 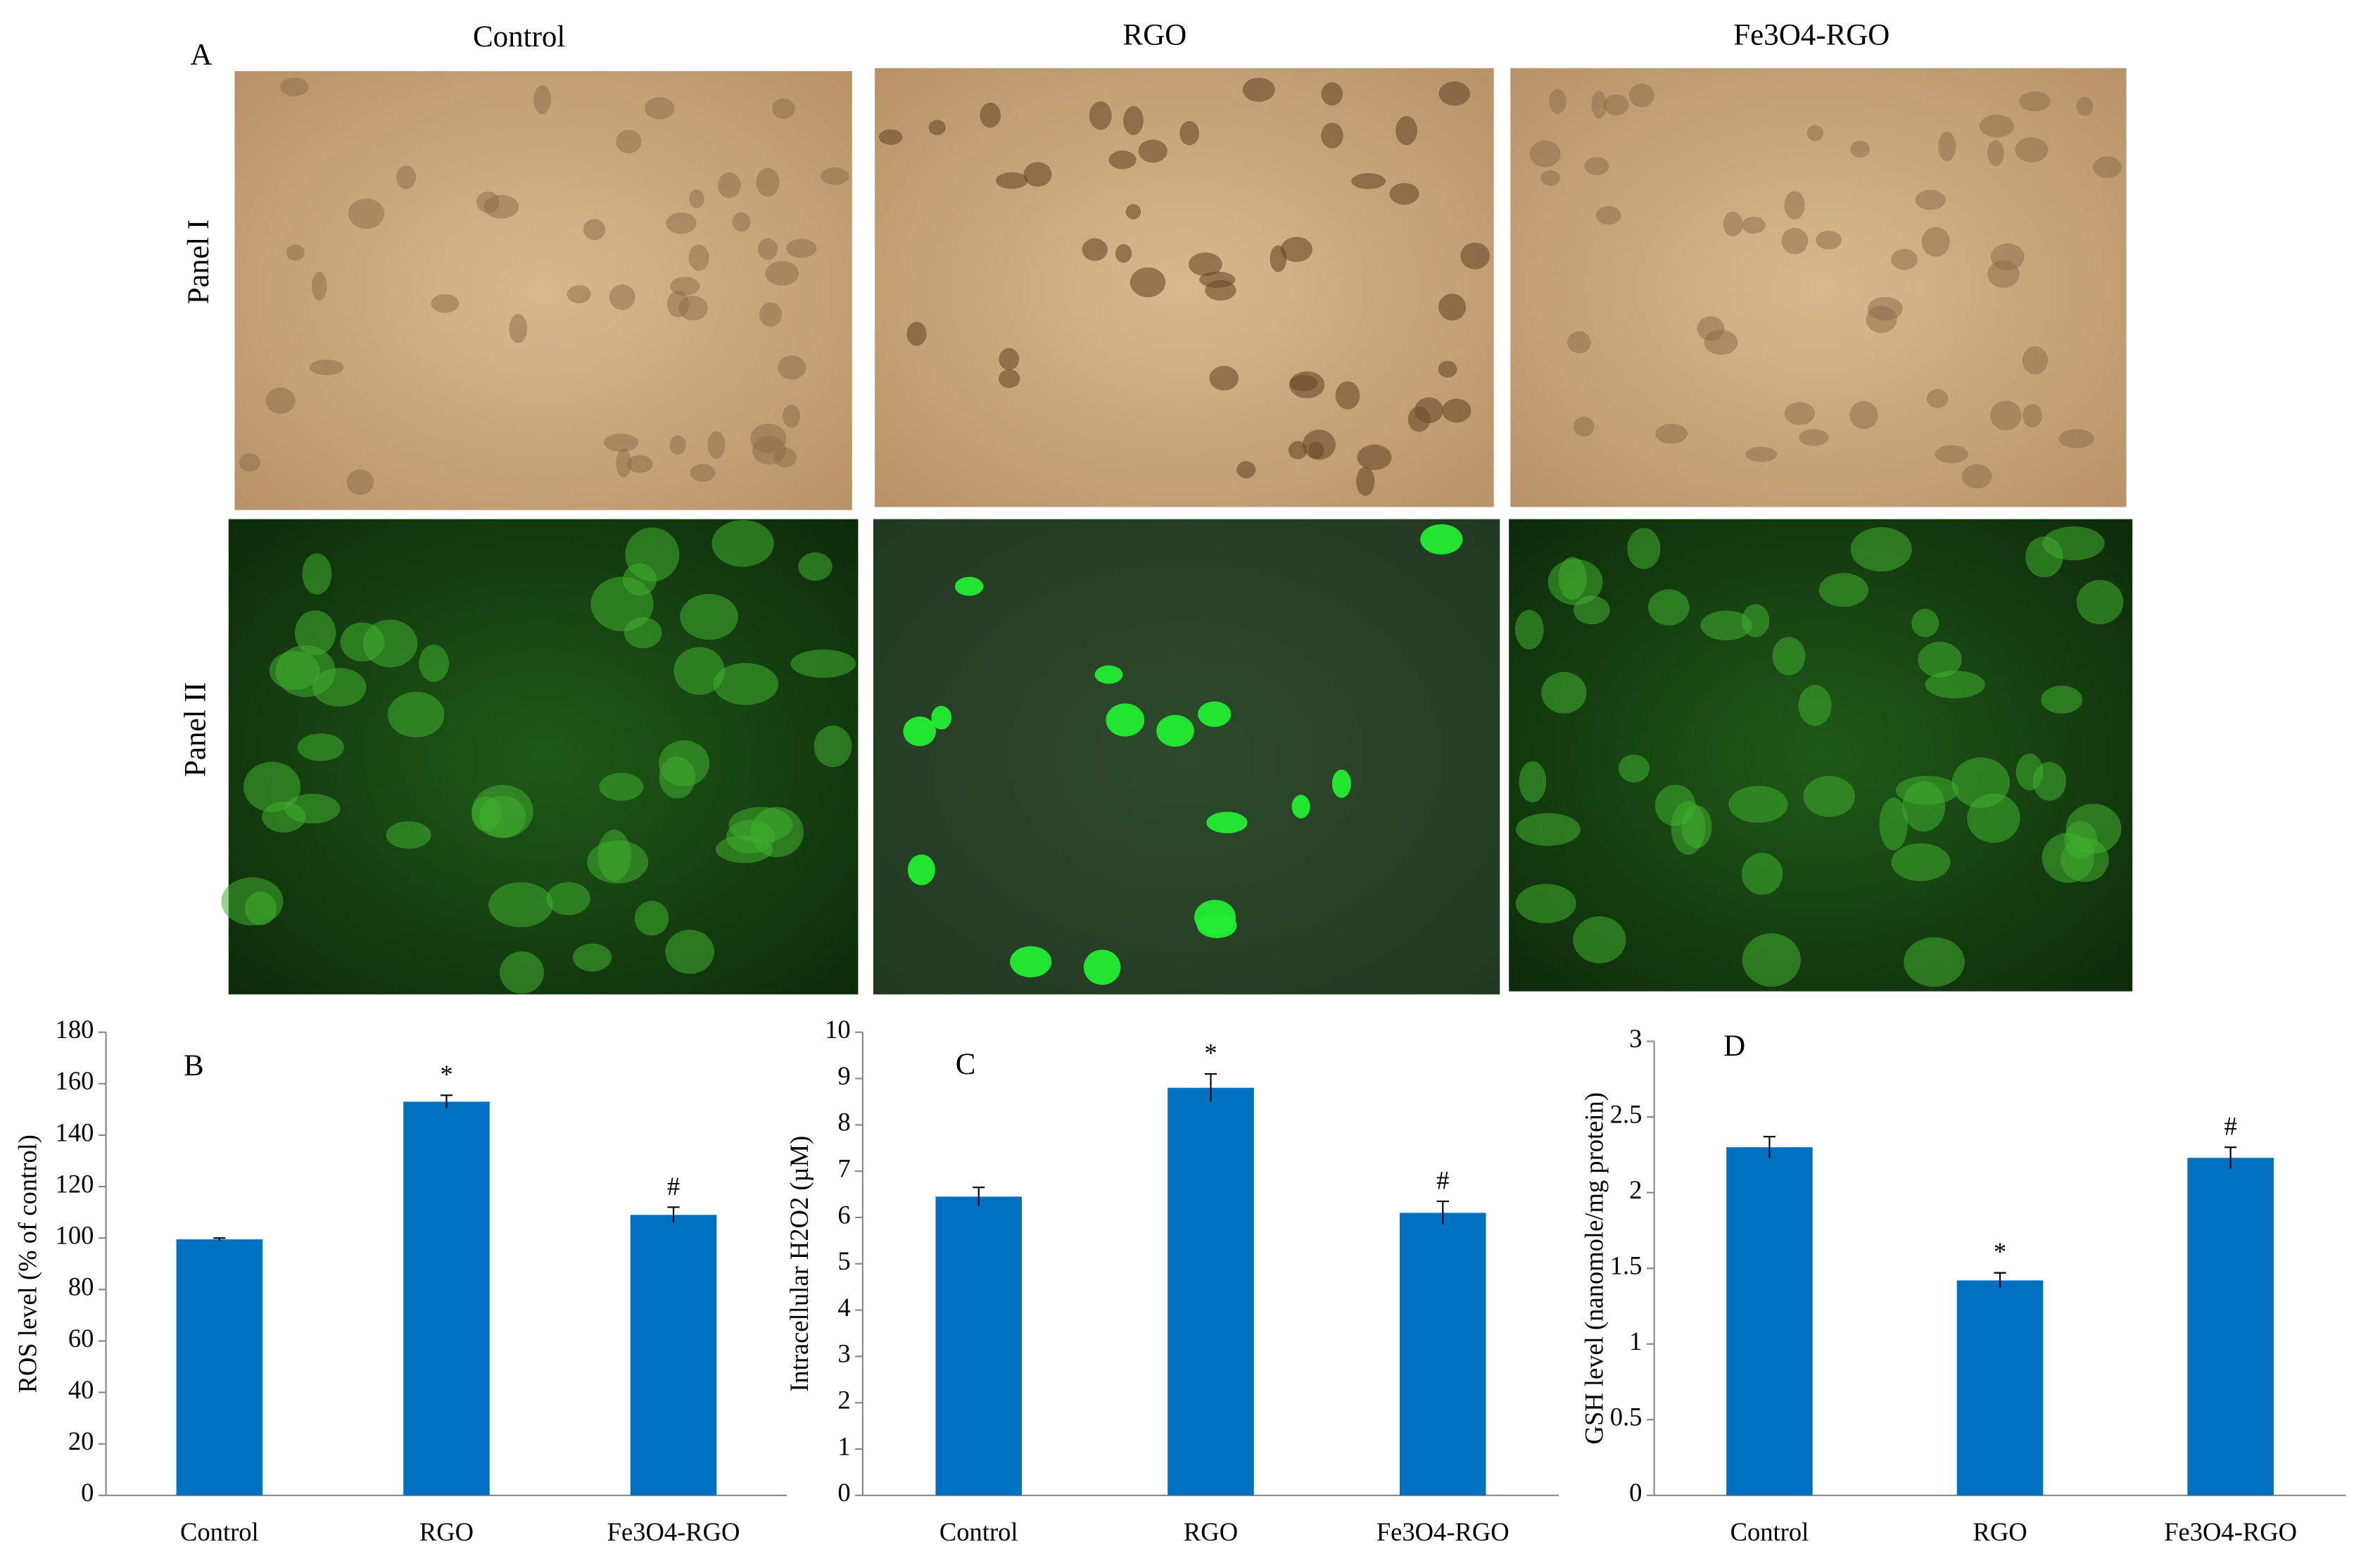 I want to click on chart-label: C, so click(x=966, y=1064).